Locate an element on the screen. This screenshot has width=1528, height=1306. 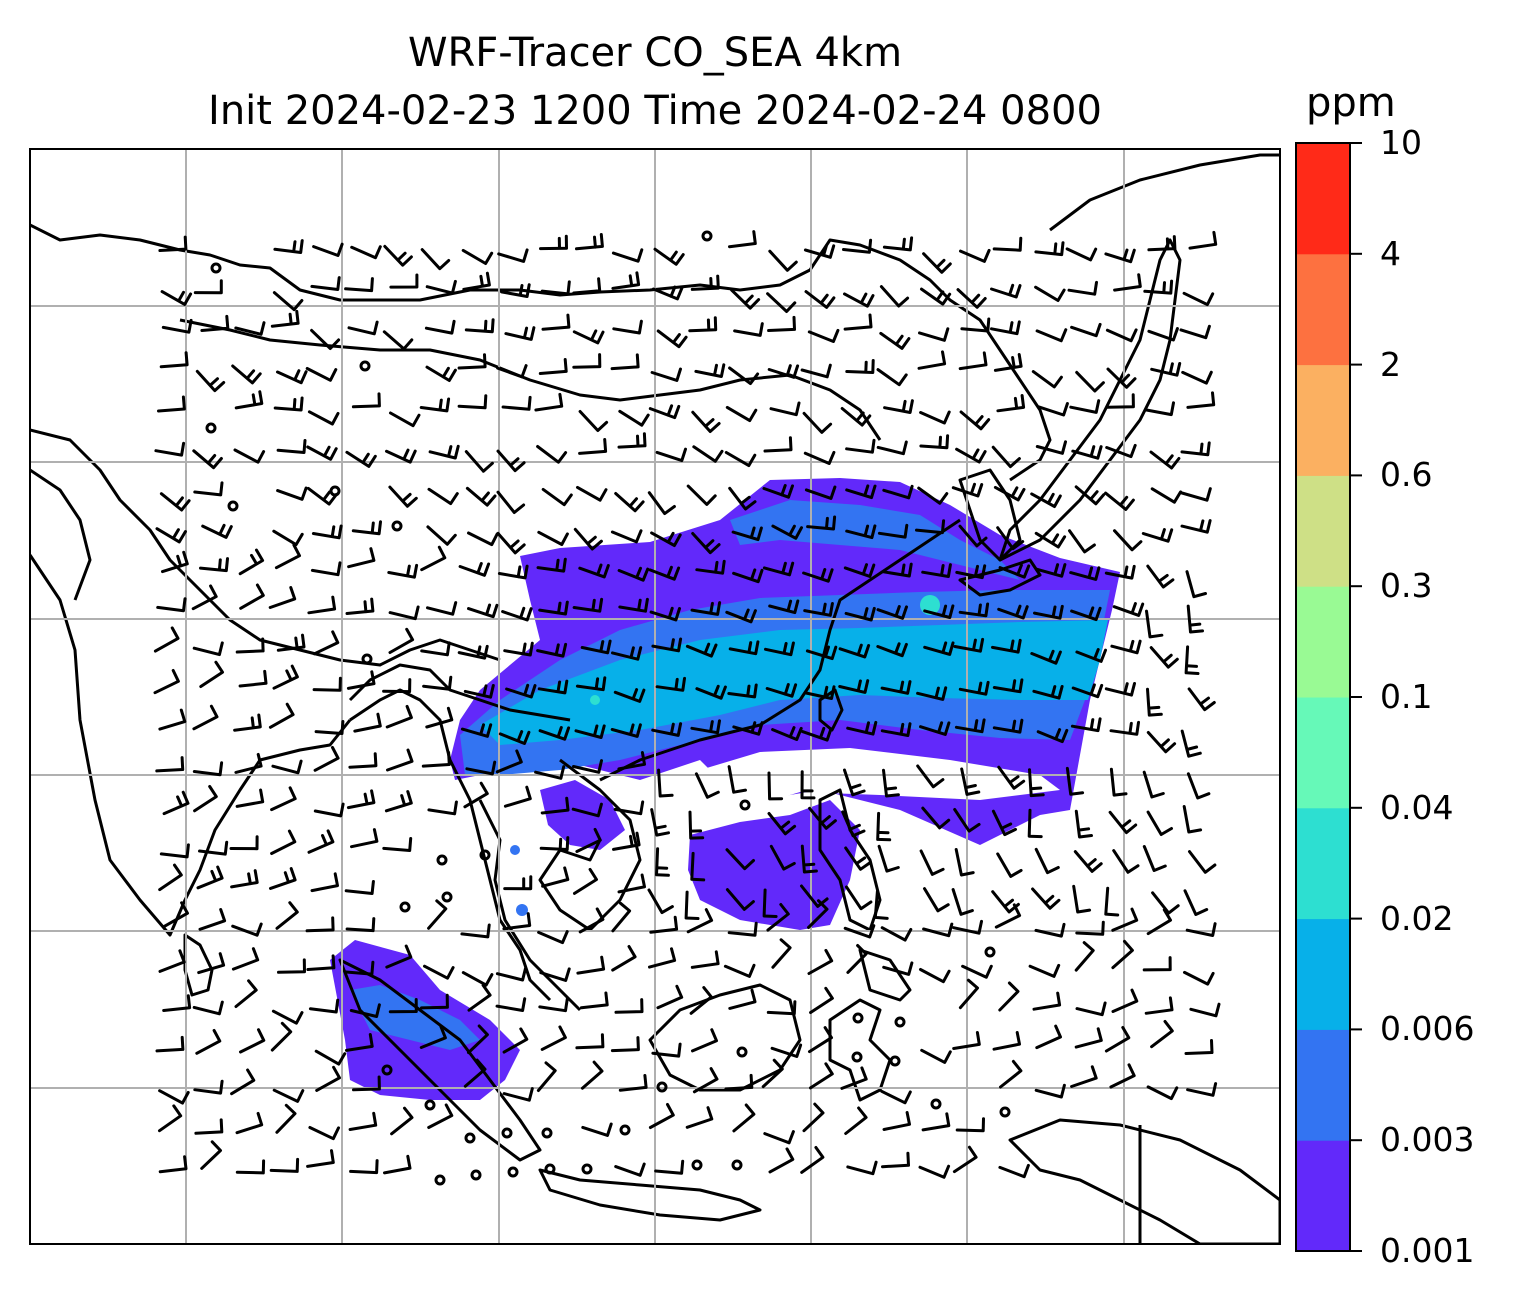
border-russia-china is located at coordinates (541, 352).